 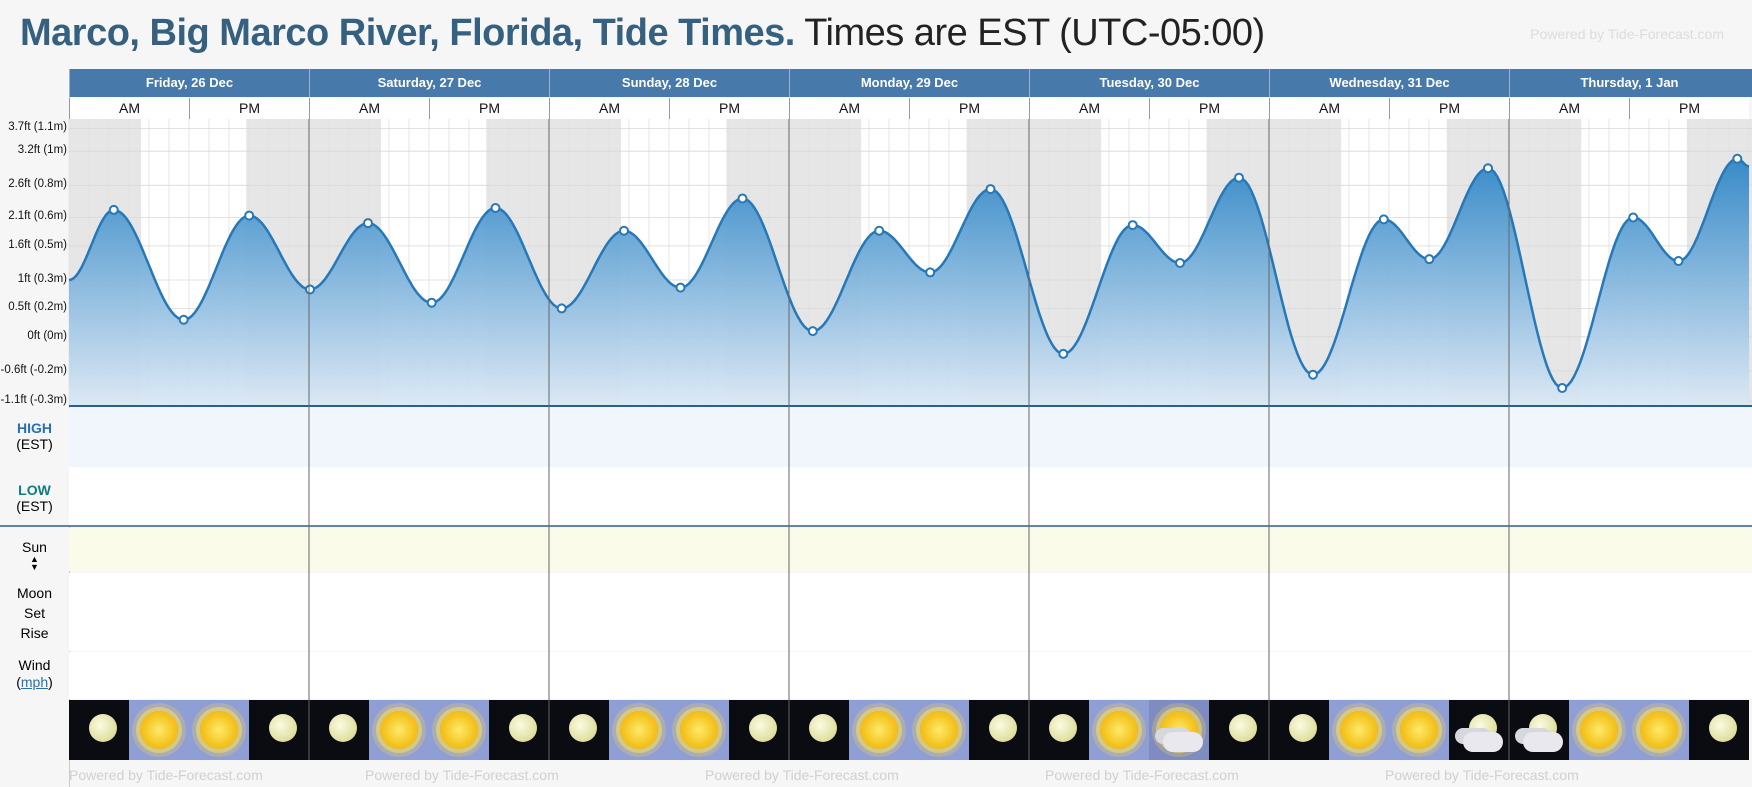 What do you see at coordinates (33, 400) in the screenshot?
I see `y-tick-label: -1.1ft (-0.3m)` at bounding box center [33, 400].